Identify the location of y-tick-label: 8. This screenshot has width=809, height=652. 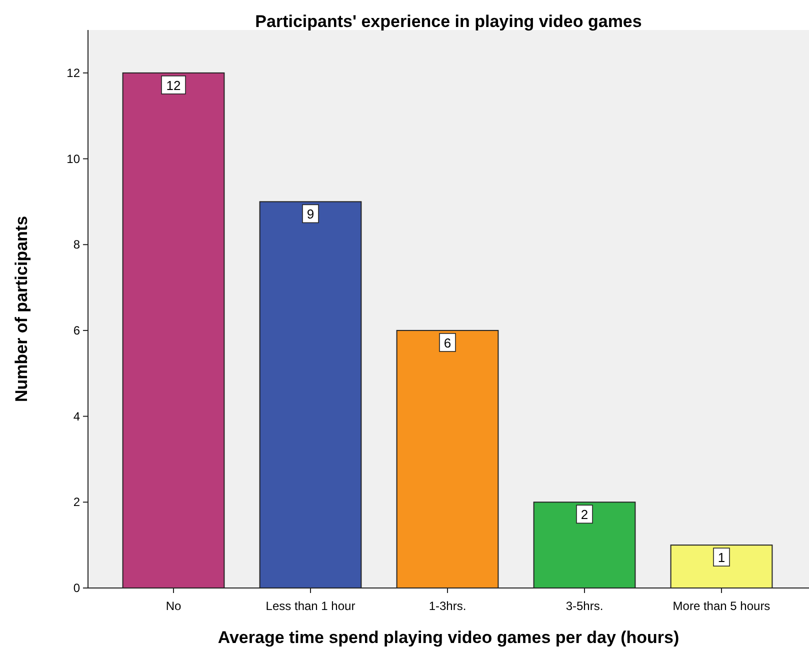
(76, 245).